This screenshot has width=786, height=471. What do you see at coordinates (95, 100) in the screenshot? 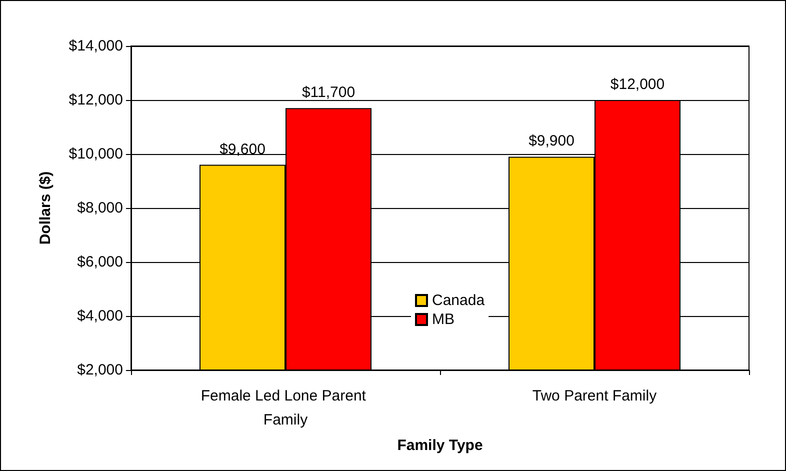
I see `y-tick-label: $12,000` at bounding box center [95, 100].